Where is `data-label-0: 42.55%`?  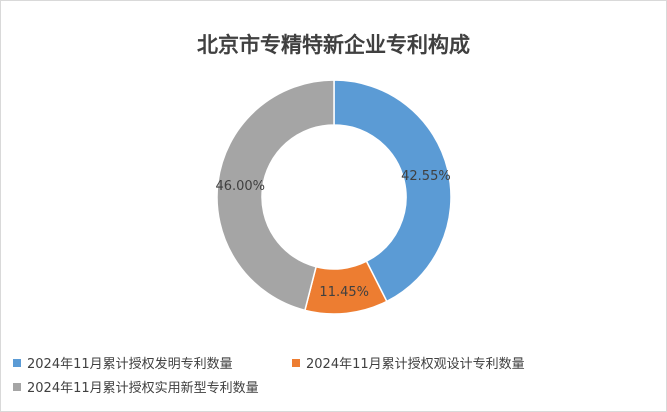
data-label-0: 42.55% is located at coordinates (426, 176).